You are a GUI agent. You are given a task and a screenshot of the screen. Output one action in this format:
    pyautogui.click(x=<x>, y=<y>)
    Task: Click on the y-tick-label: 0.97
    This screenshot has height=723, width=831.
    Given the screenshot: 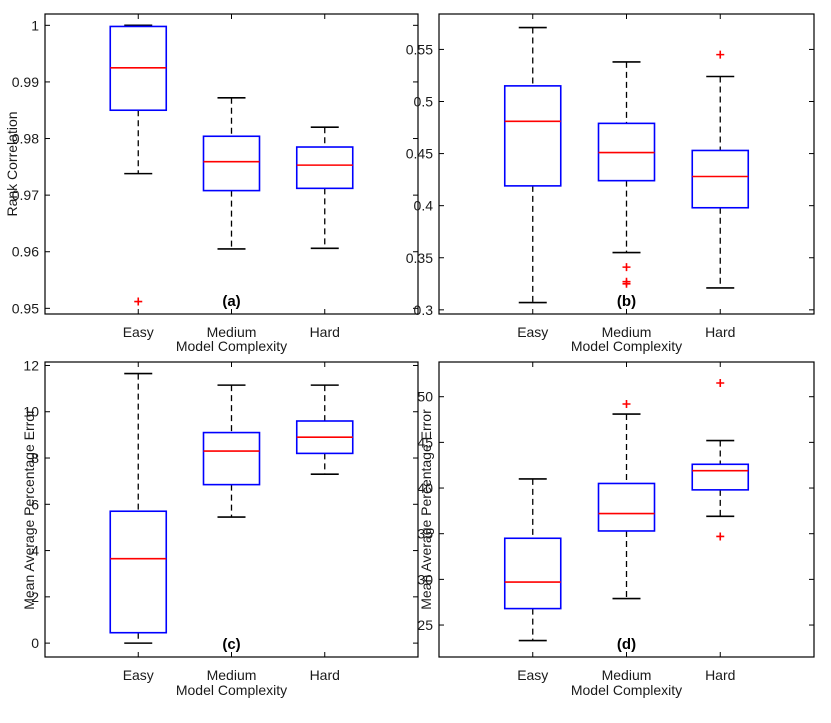 What is the action you would take?
    pyautogui.click(x=25, y=195)
    